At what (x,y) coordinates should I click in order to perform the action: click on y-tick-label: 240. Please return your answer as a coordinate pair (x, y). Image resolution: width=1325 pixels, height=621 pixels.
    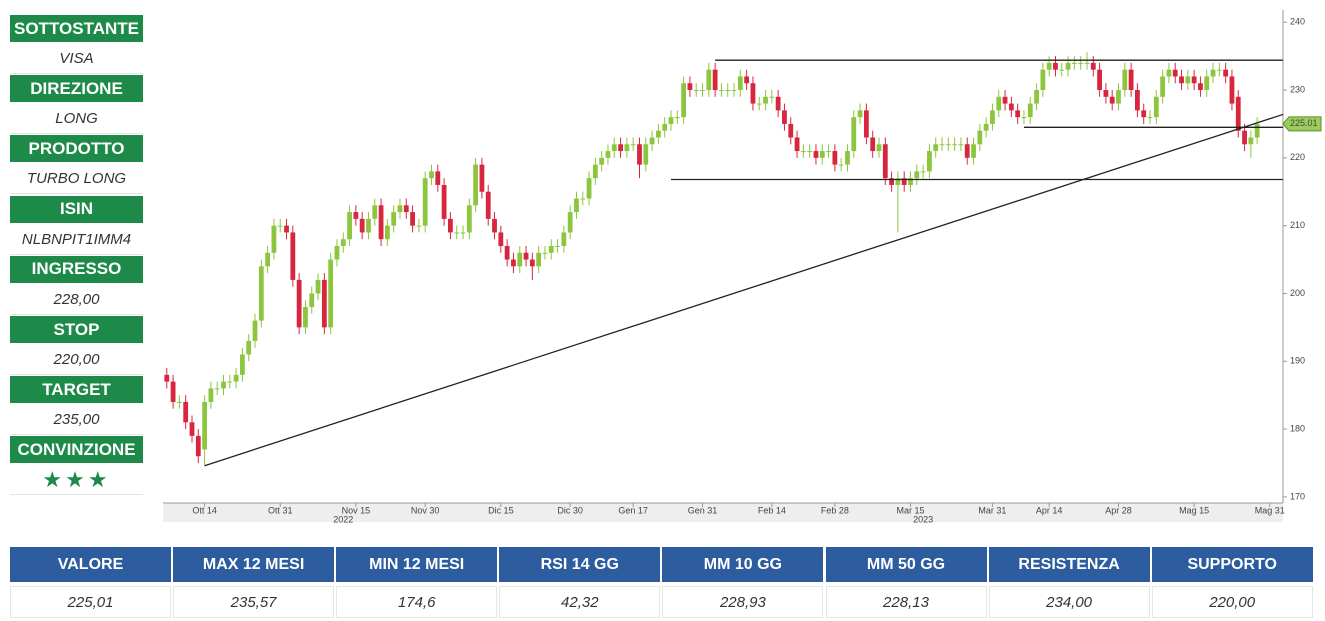
    Looking at the image, I should click on (1297, 22).